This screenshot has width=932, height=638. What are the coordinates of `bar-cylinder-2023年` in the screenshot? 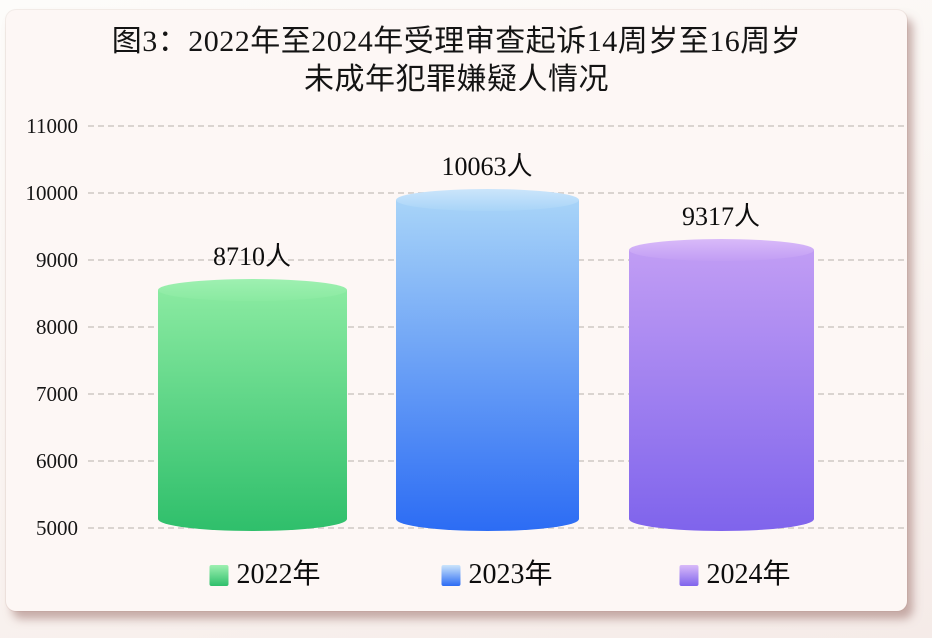 It's located at (487, 359).